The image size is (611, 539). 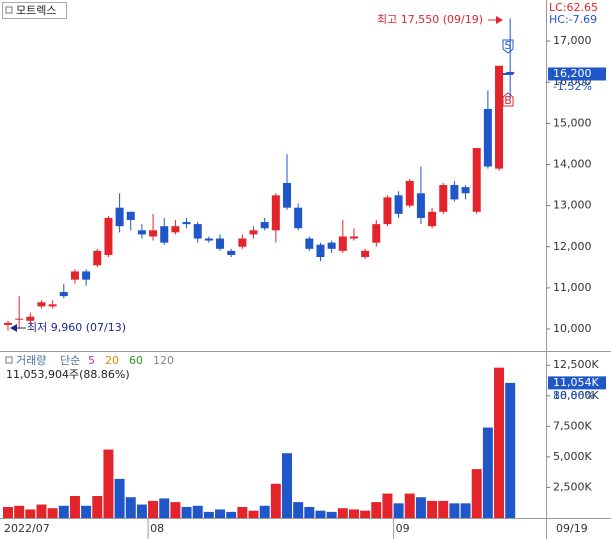 I want to click on last-volume-box, so click(x=577, y=383).